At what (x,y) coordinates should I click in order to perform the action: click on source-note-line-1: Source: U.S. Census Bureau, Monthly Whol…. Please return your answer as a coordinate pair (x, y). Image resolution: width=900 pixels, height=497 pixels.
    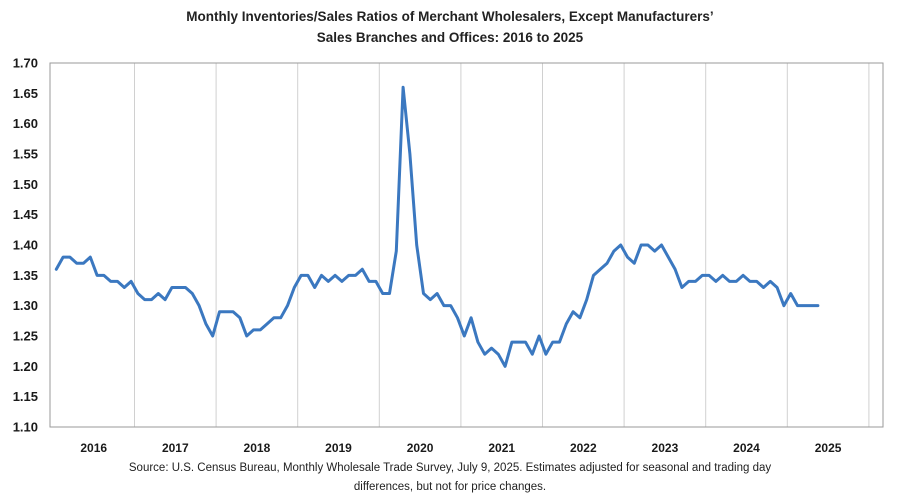
    Looking at the image, I should click on (450, 468).